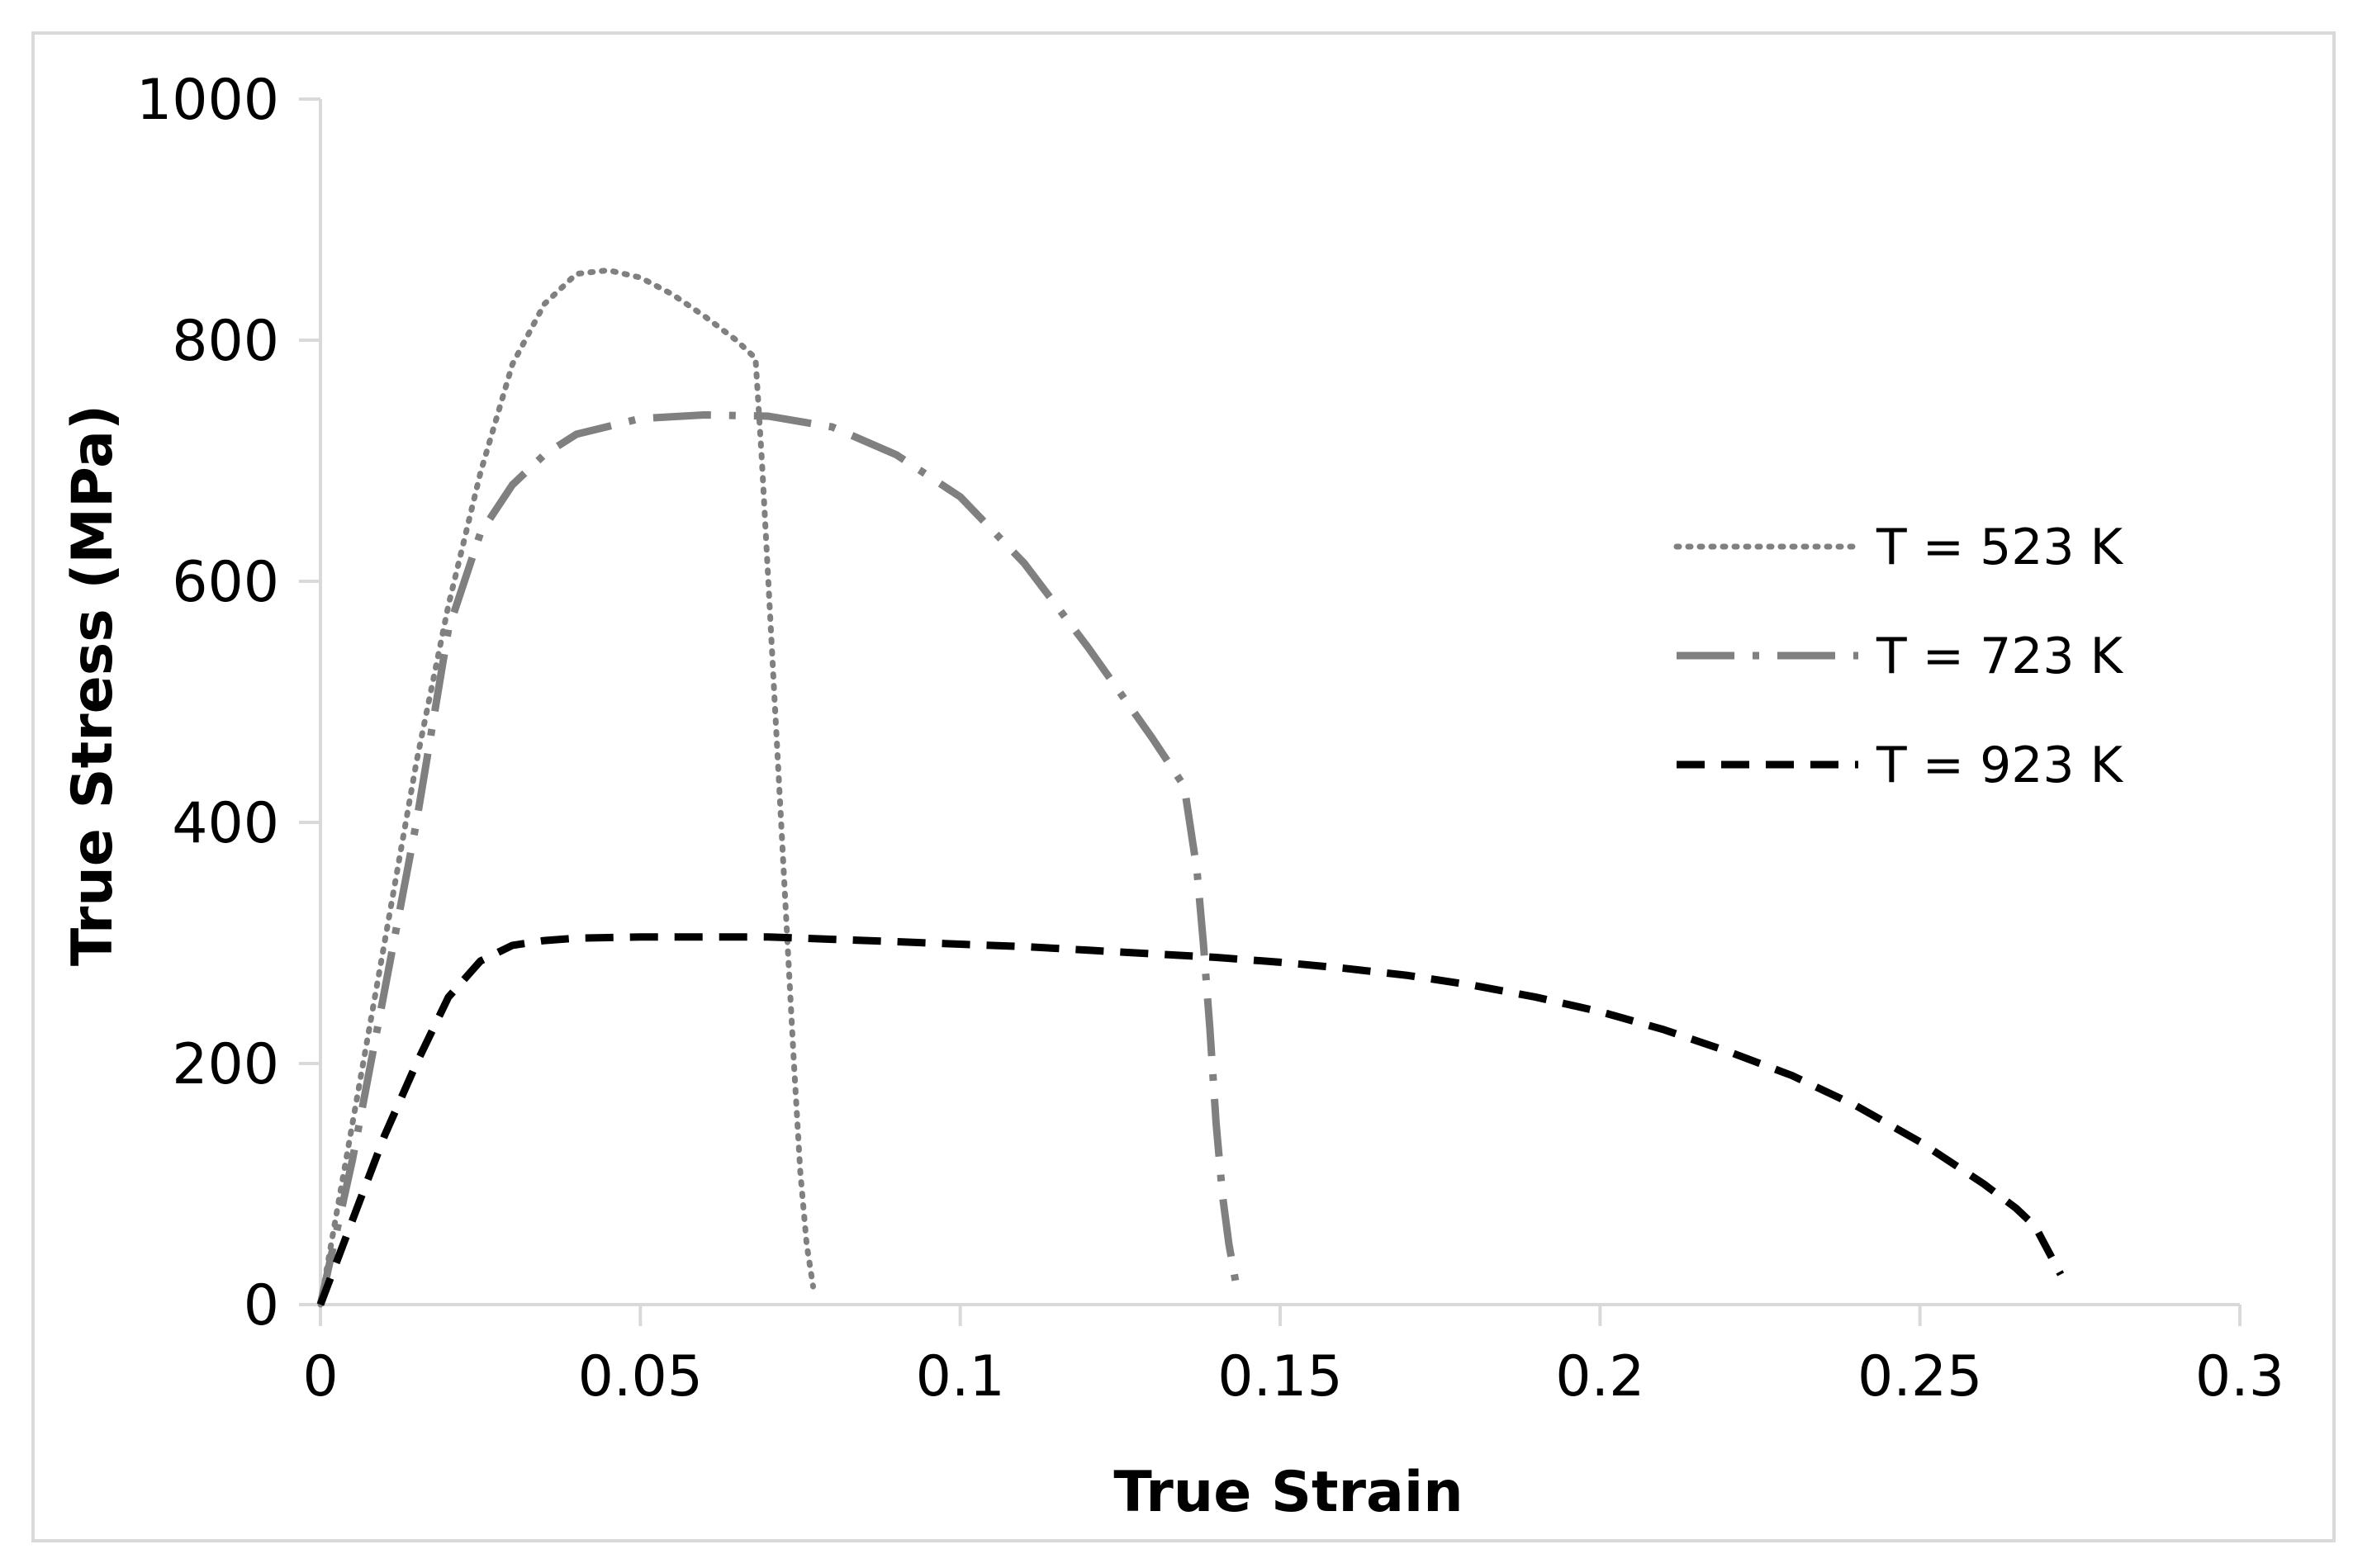 The image size is (2372, 1568). What do you see at coordinates (1599, 1376) in the screenshot?
I see `x-tick-label: 0.2` at bounding box center [1599, 1376].